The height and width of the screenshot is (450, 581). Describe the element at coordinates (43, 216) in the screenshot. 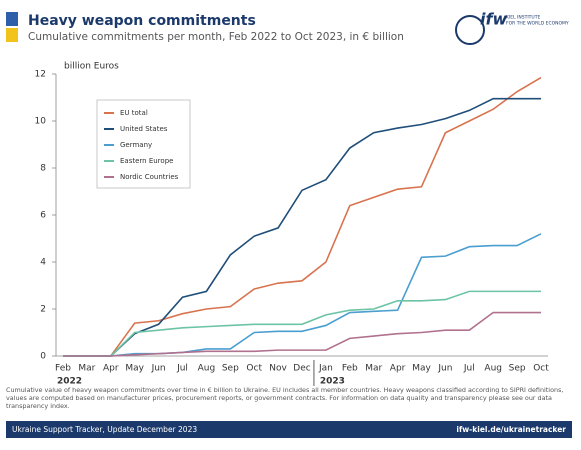

I see `y-tick-label: 6` at that location.